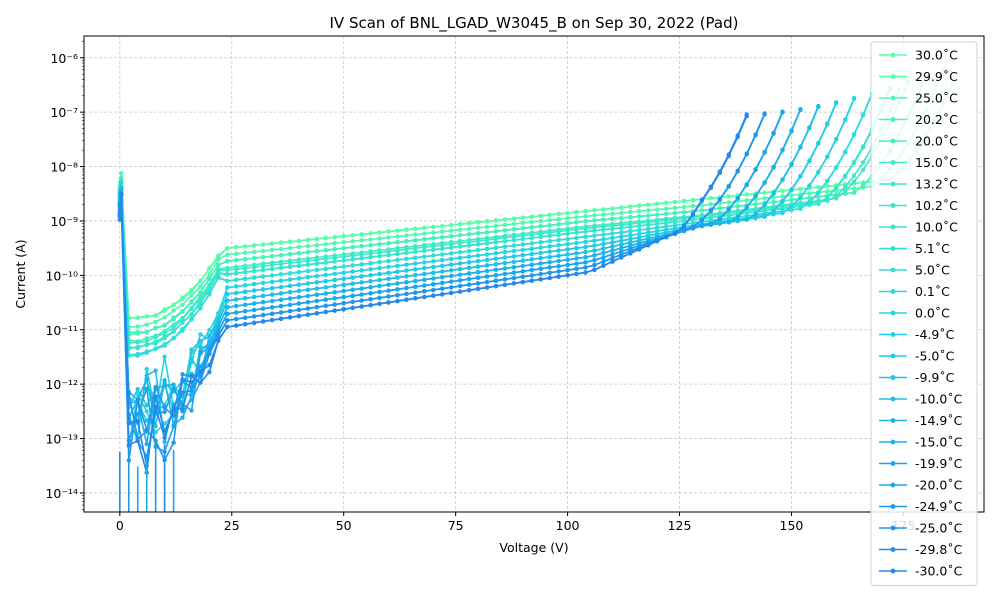  I want to click on x-tick-label: 25, so click(232, 525).